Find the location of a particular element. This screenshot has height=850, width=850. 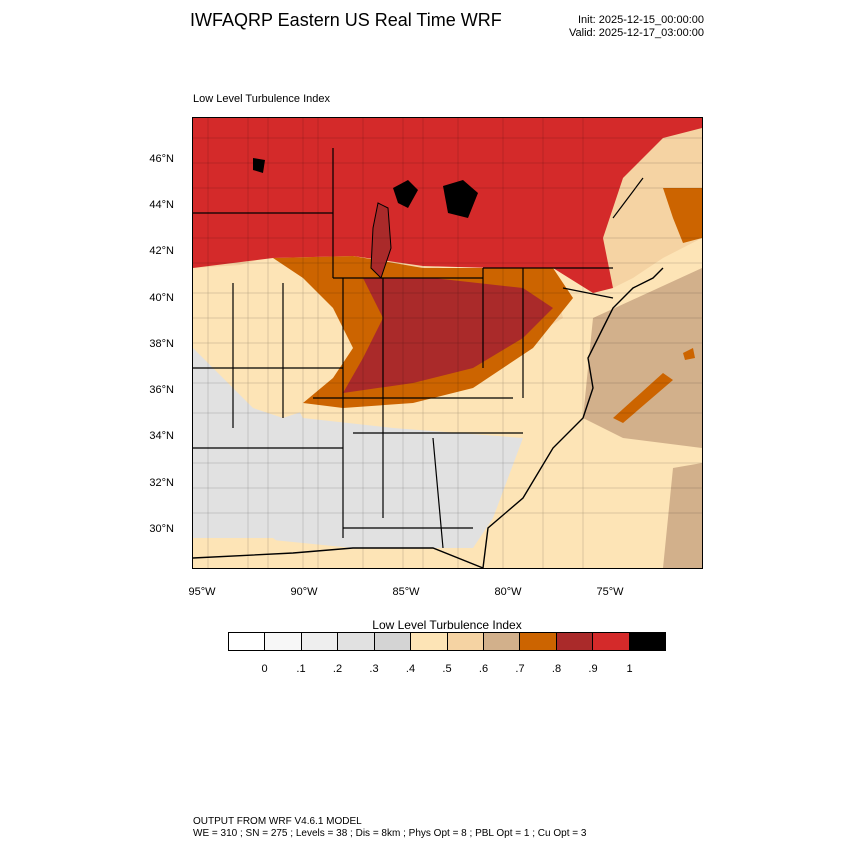

colorbar-tick-label: .7 is located at coordinates (520, 669).